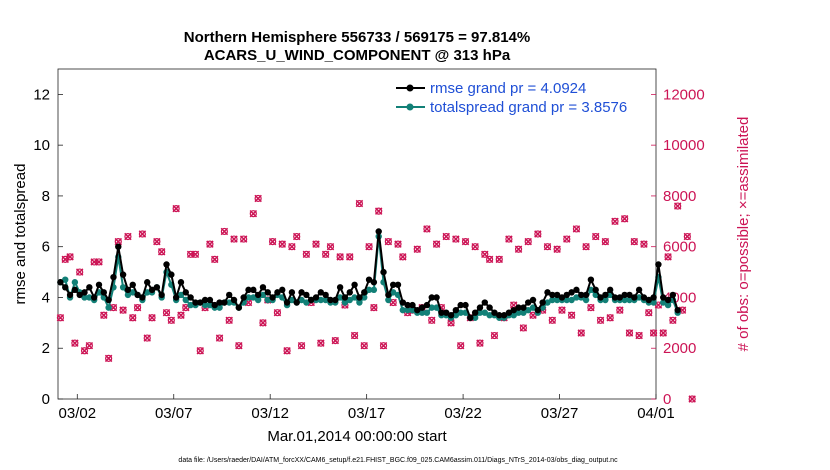 The image size is (830, 470). Describe the element at coordinates (46, 196) in the screenshot. I see `y-tick-label-left: 8` at that location.